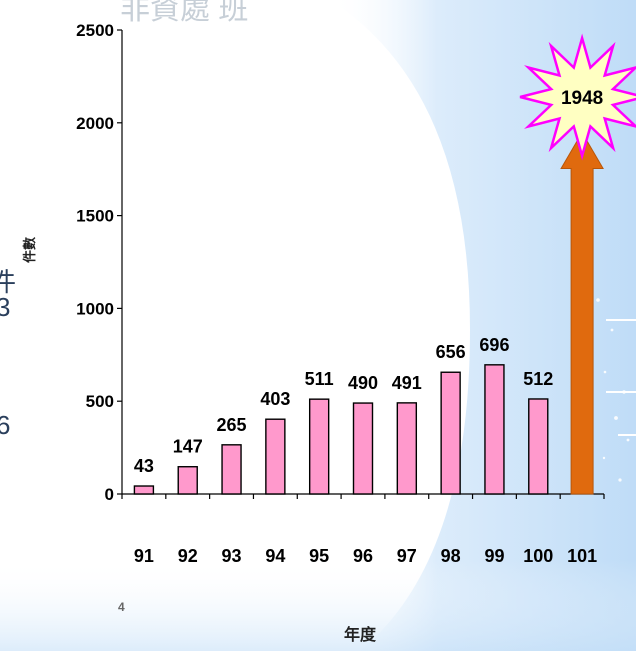  I want to click on bar-value-label: 265, so click(232, 425).